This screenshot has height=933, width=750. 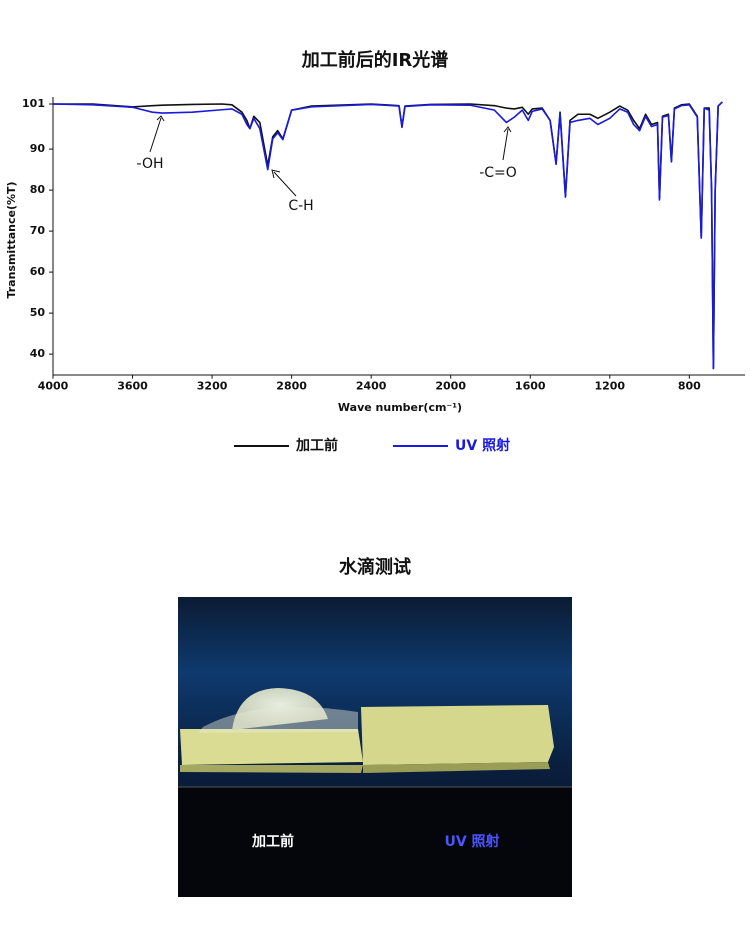 What do you see at coordinates (316, 445) in the screenshot?
I see `legend-label: 加工前` at bounding box center [316, 445].